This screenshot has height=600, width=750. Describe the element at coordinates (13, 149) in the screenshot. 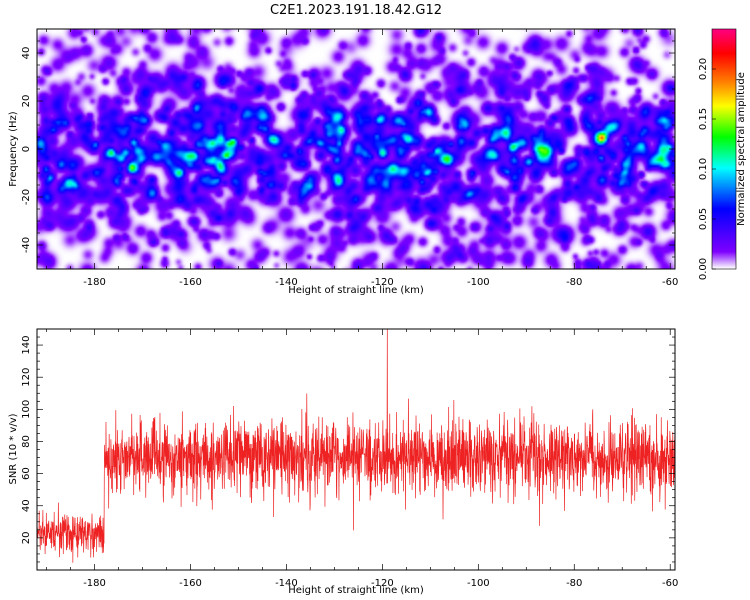

I see `spectrogram-y-label: Frequency (Hz)` at that location.